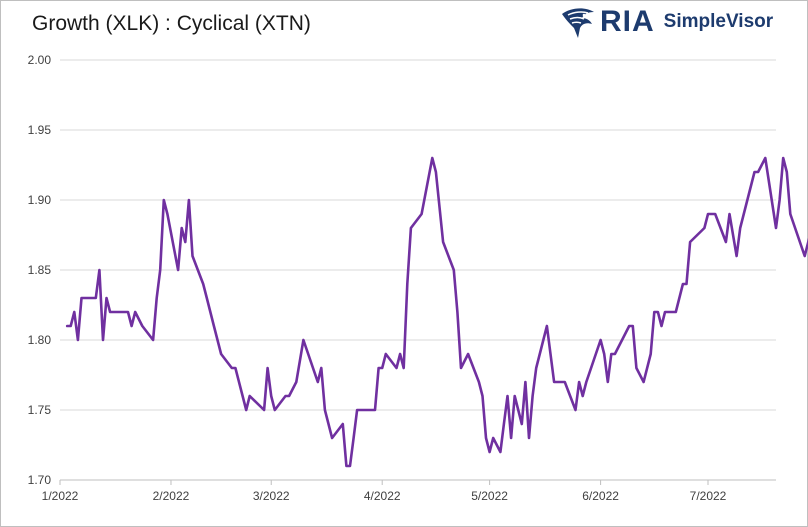 The image size is (808, 527). What do you see at coordinates (171, 23) in the screenshot?
I see `chart-title: Growth (XLK) : Cyclical (XTN)` at bounding box center [171, 23].